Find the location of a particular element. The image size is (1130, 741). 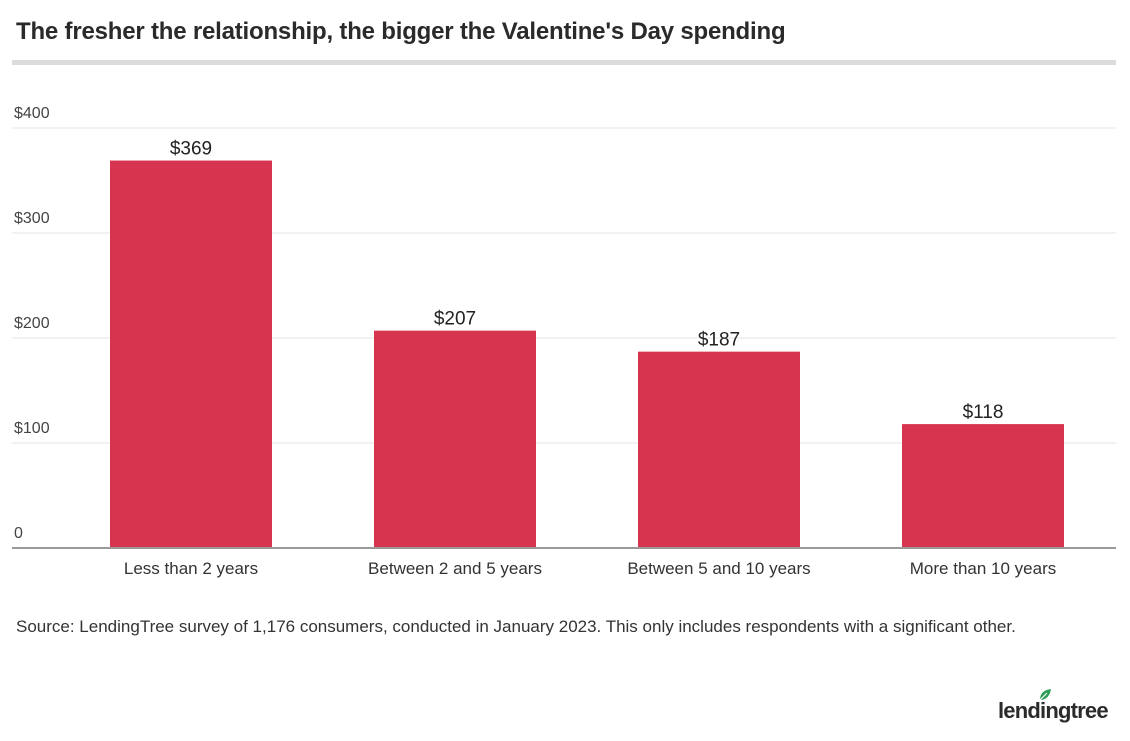

bar-value-label: $118 is located at coordinates (983, 412).